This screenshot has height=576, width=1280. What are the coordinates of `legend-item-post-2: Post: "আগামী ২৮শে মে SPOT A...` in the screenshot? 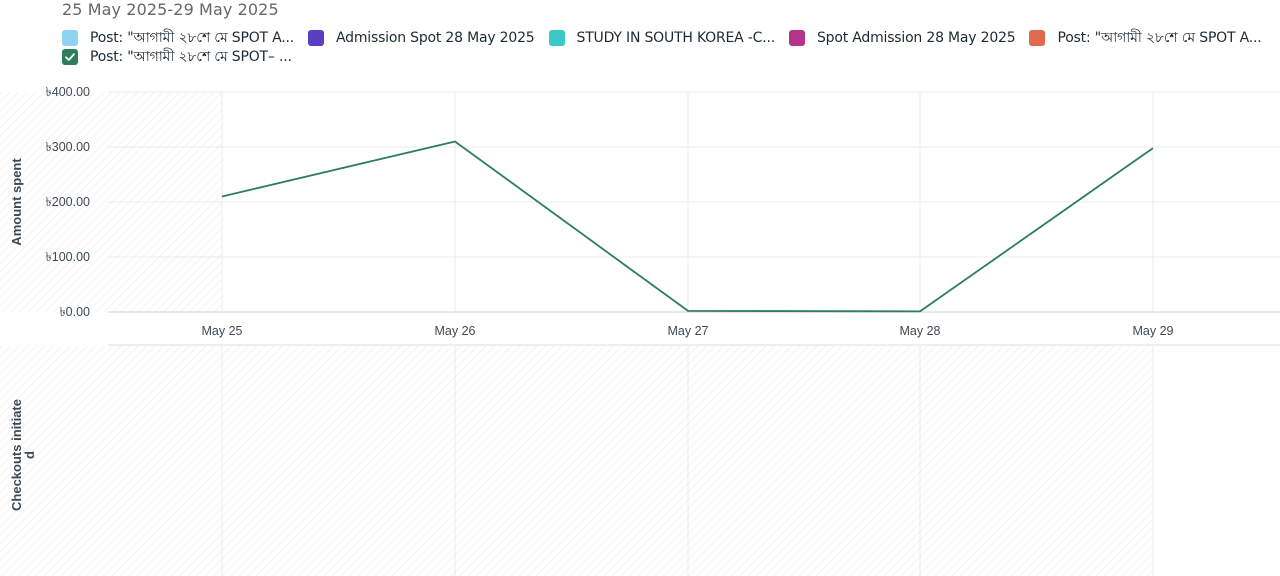 It's located at (1145, 38).